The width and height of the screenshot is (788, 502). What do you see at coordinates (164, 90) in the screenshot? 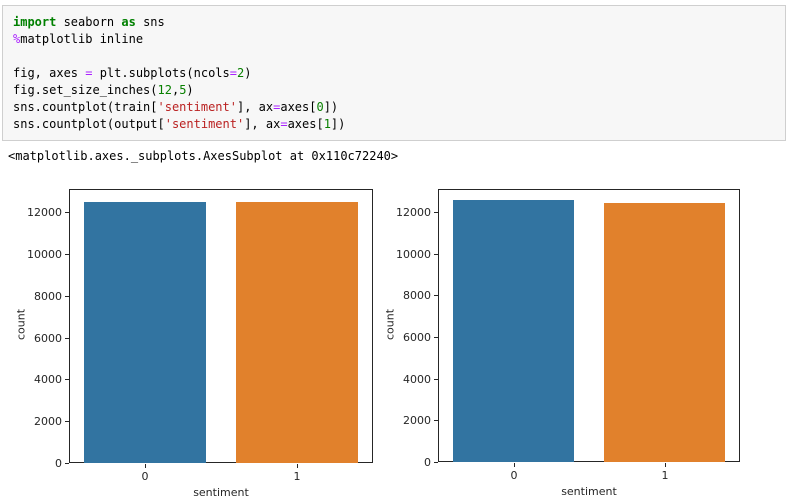
I see `code-token: 12` at bounding box center [164, 90].